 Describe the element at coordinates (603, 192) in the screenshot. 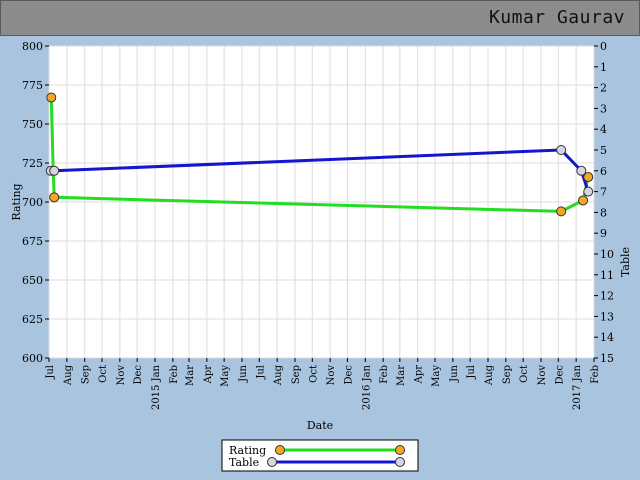

I see `y2-tick-label: 7` at that location.